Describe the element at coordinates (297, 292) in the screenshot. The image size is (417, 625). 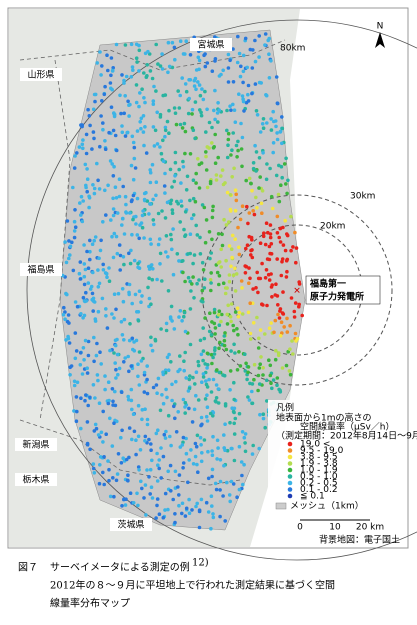
I see `plant-marker: ✕` at that location.